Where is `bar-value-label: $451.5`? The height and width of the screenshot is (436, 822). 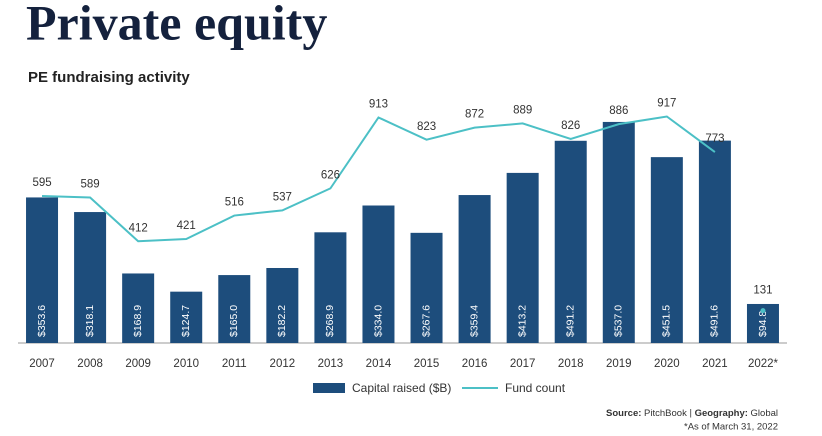 bar-value-label: $451.5 is located at coordinates (667, 321).